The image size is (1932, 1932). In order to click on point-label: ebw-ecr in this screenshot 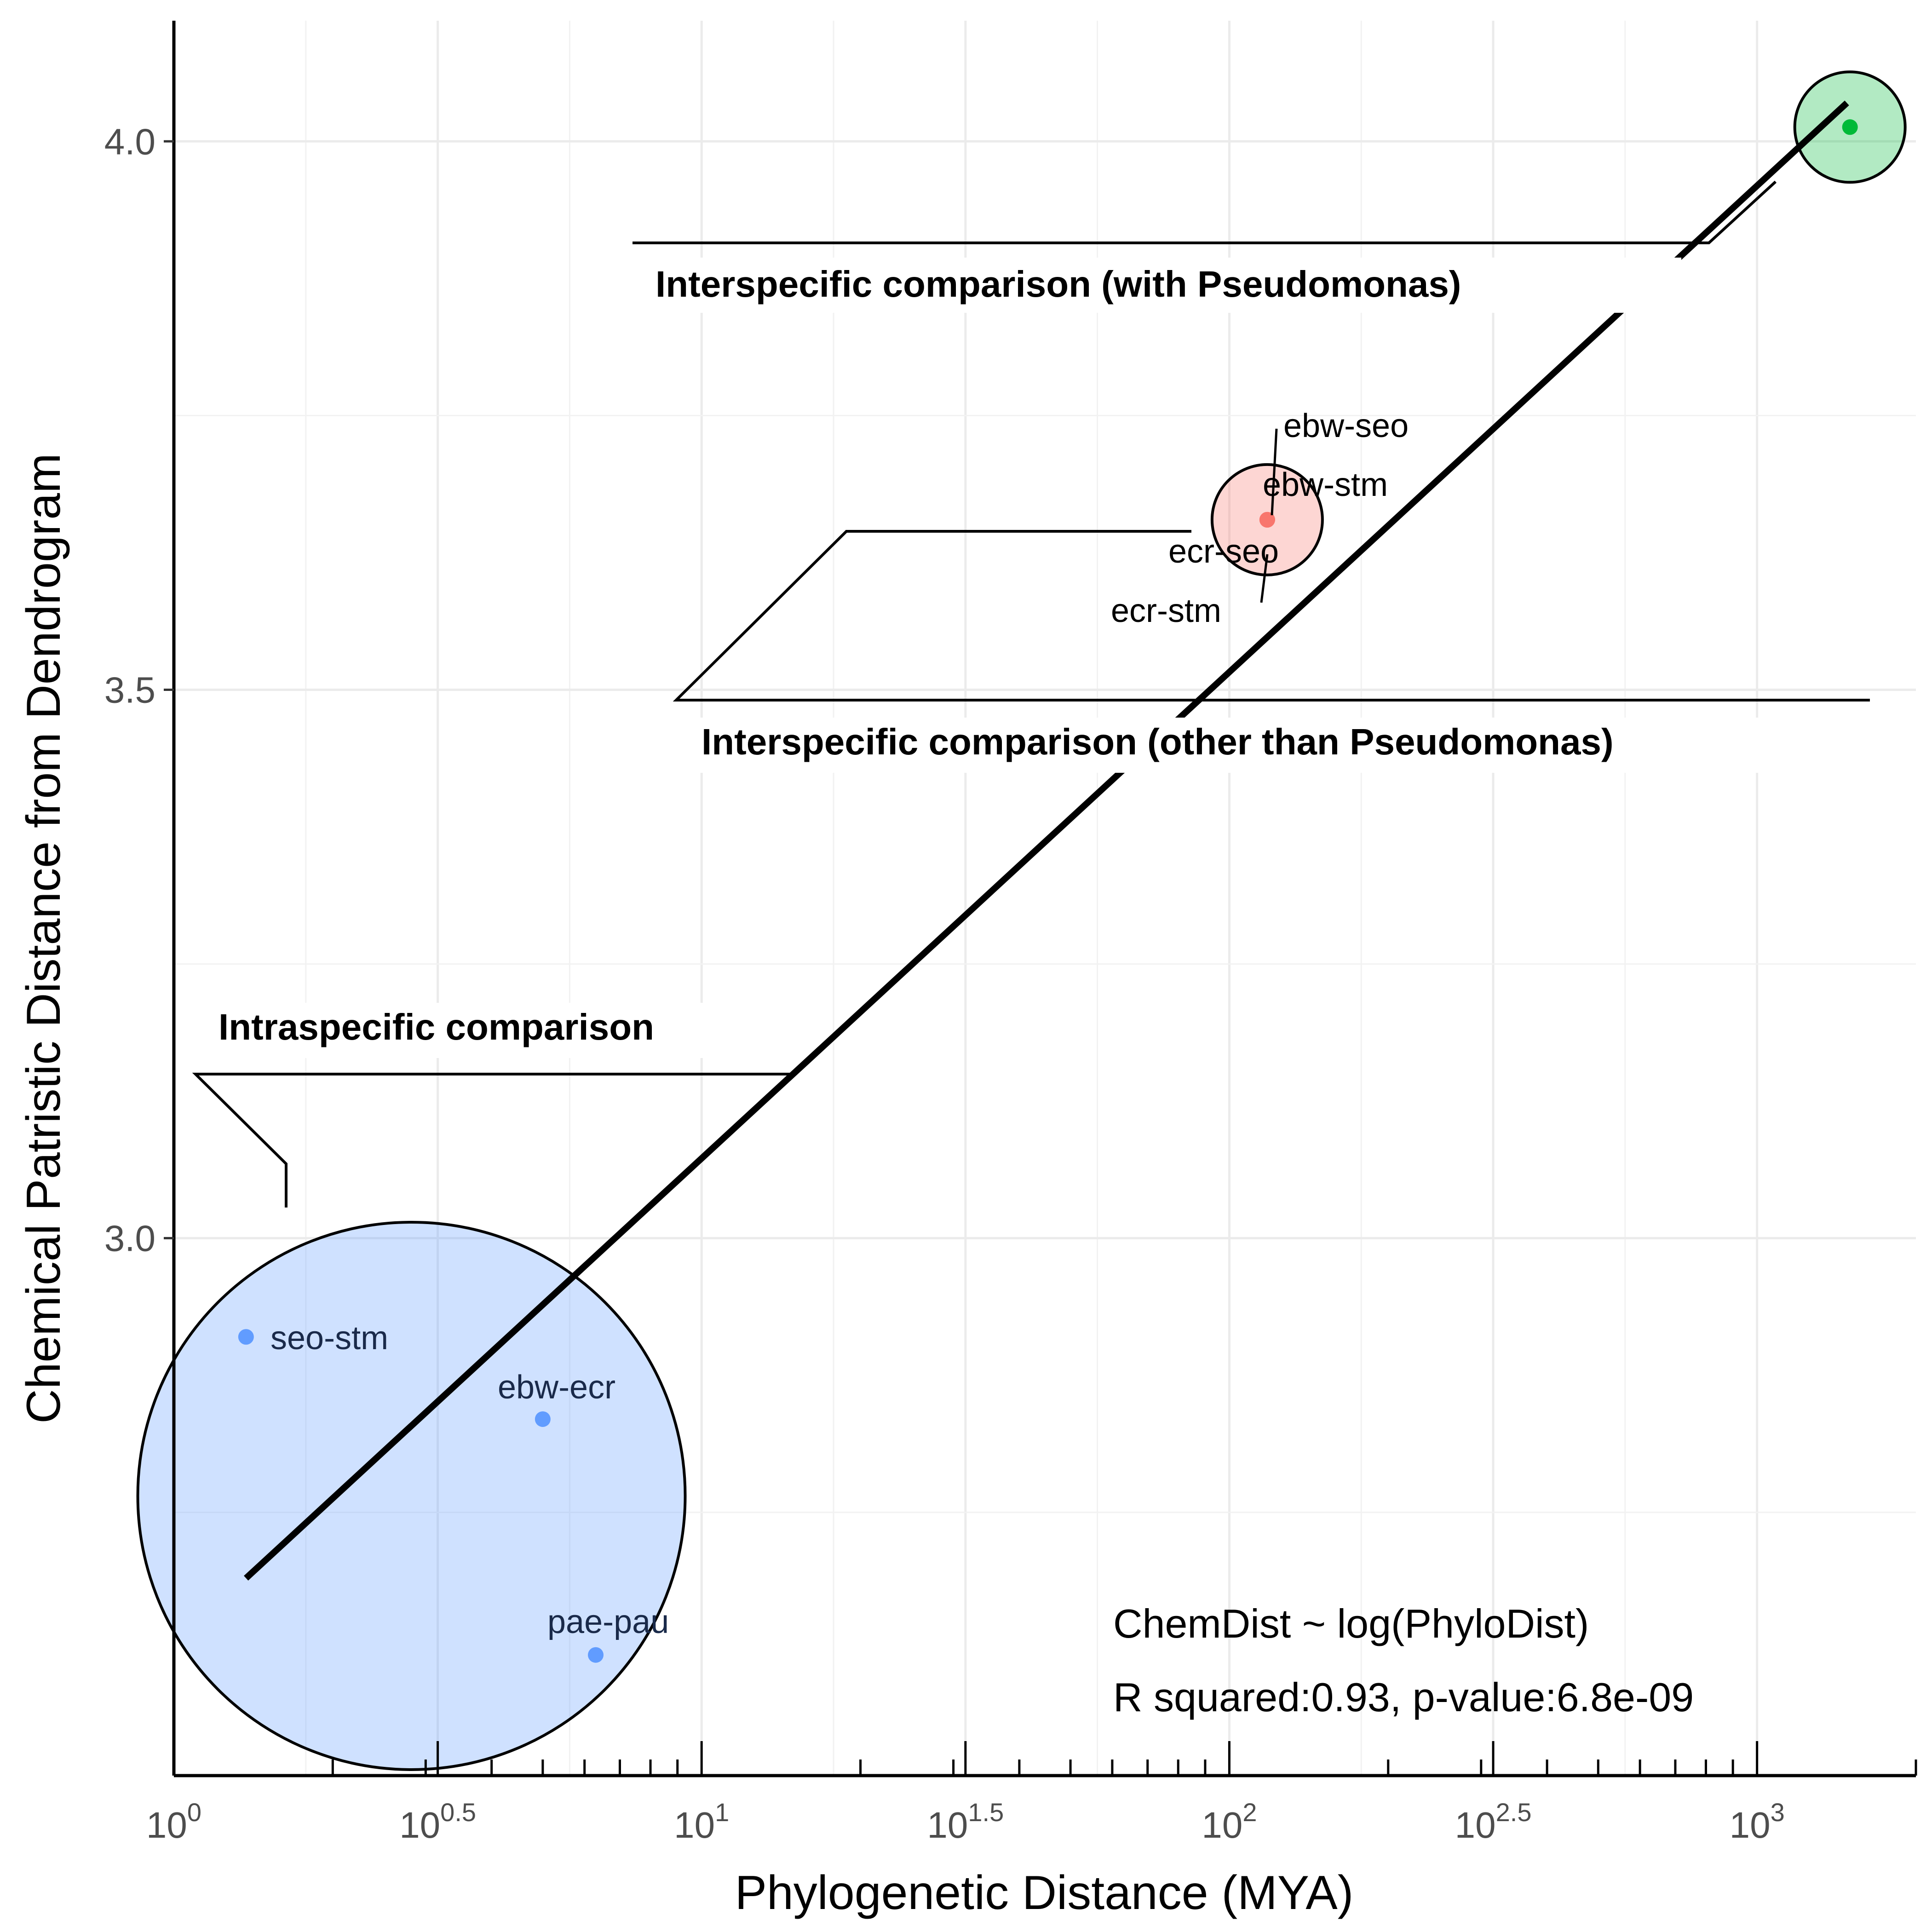, I will do `click(556, 1387)`.